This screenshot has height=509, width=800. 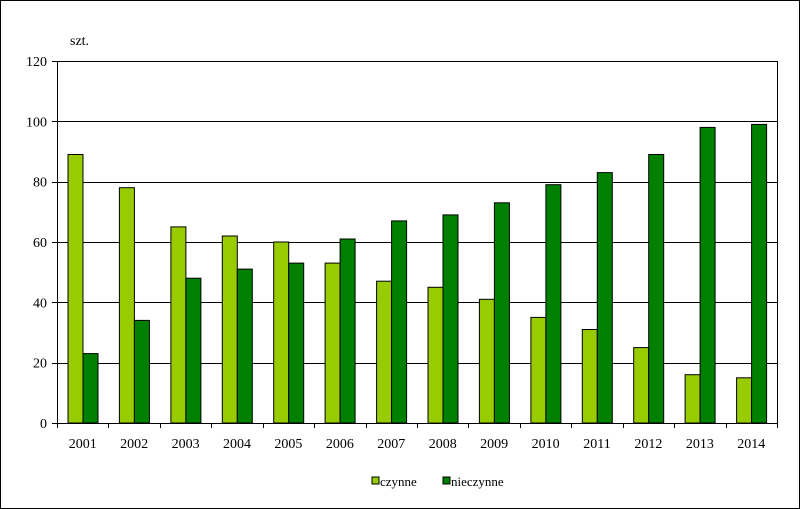 What do you see at coordinates (450, 319) in the screenshot?
I see `bar-nieczynne-2008` at bounding box center [450, 319].